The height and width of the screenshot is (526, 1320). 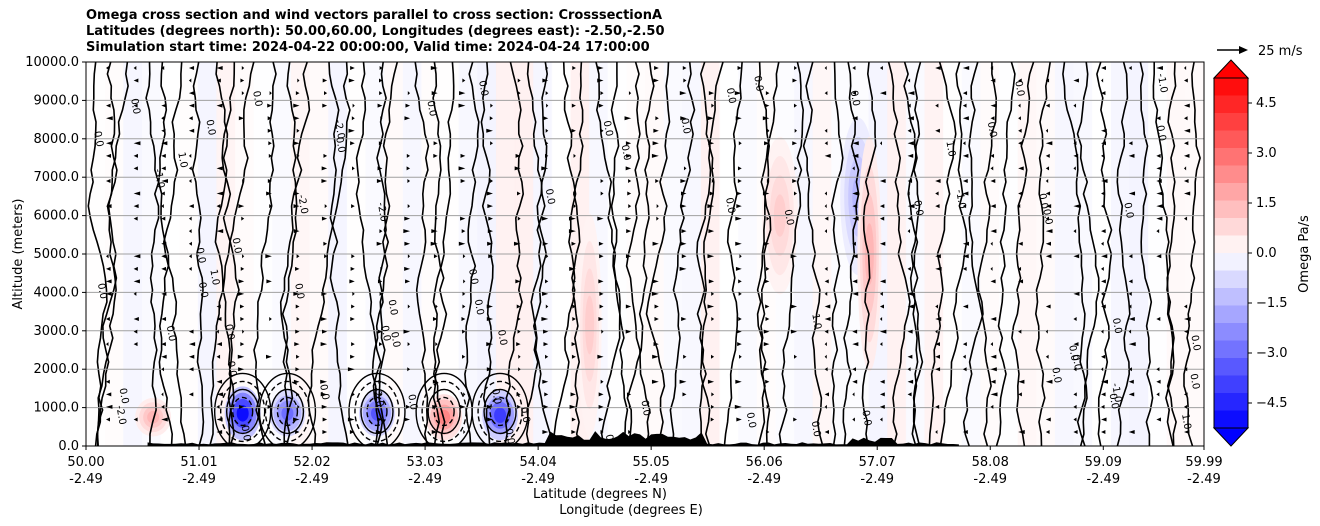 I want to click on colorbar-tick-label: 4.5, so click(x=1266, y=103).